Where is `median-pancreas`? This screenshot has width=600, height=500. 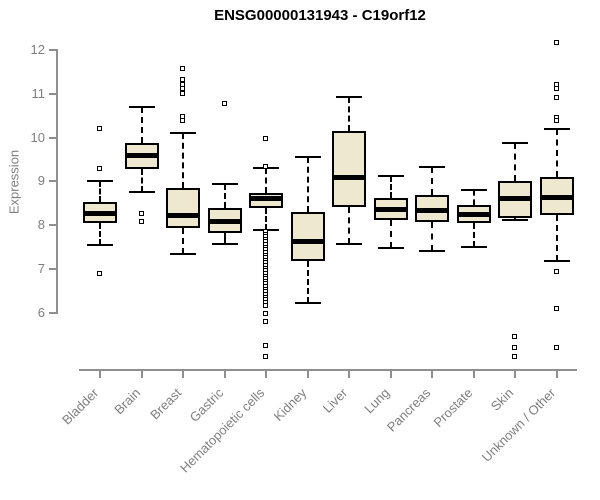
median-pancreas is located at coordinates (432, 210).